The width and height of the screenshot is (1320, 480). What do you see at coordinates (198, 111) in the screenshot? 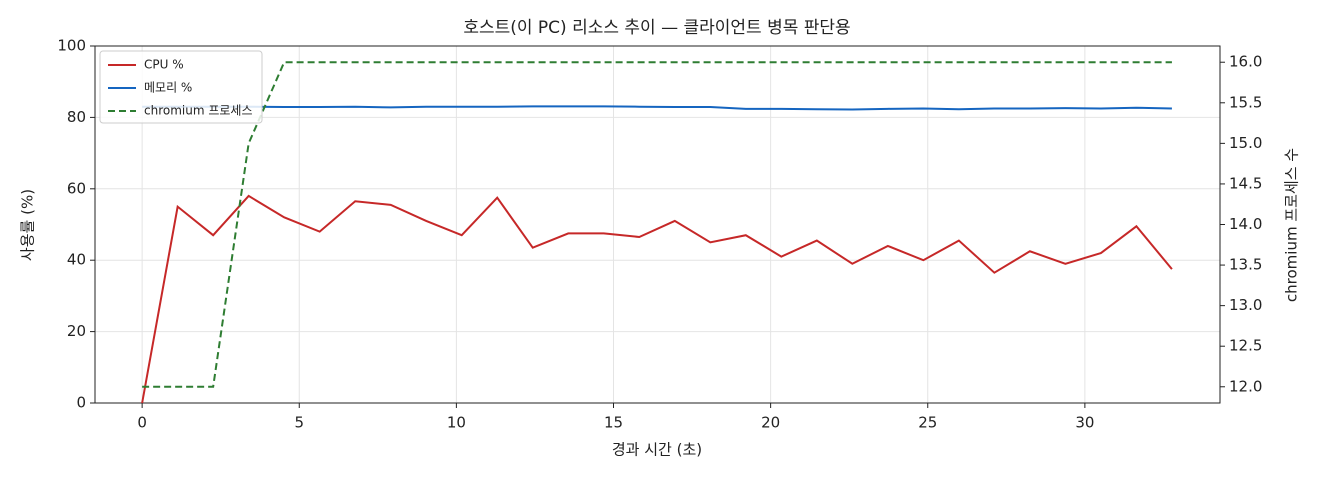
I see `legend-label: chromium 프로세스` at bounding box center [198, 111].